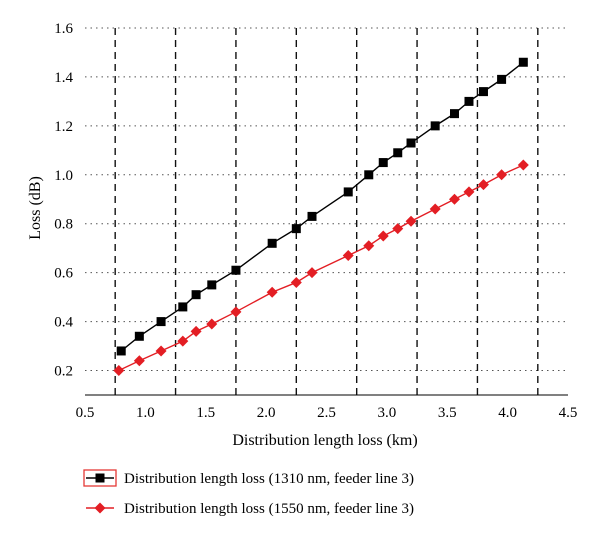 The width and height of the screenshot is (600, 537). What do you see at coordinates (35, 208) in the screenshot?
I see `y-axis-title: Loss (dB)` at bounding box center [35, 208].